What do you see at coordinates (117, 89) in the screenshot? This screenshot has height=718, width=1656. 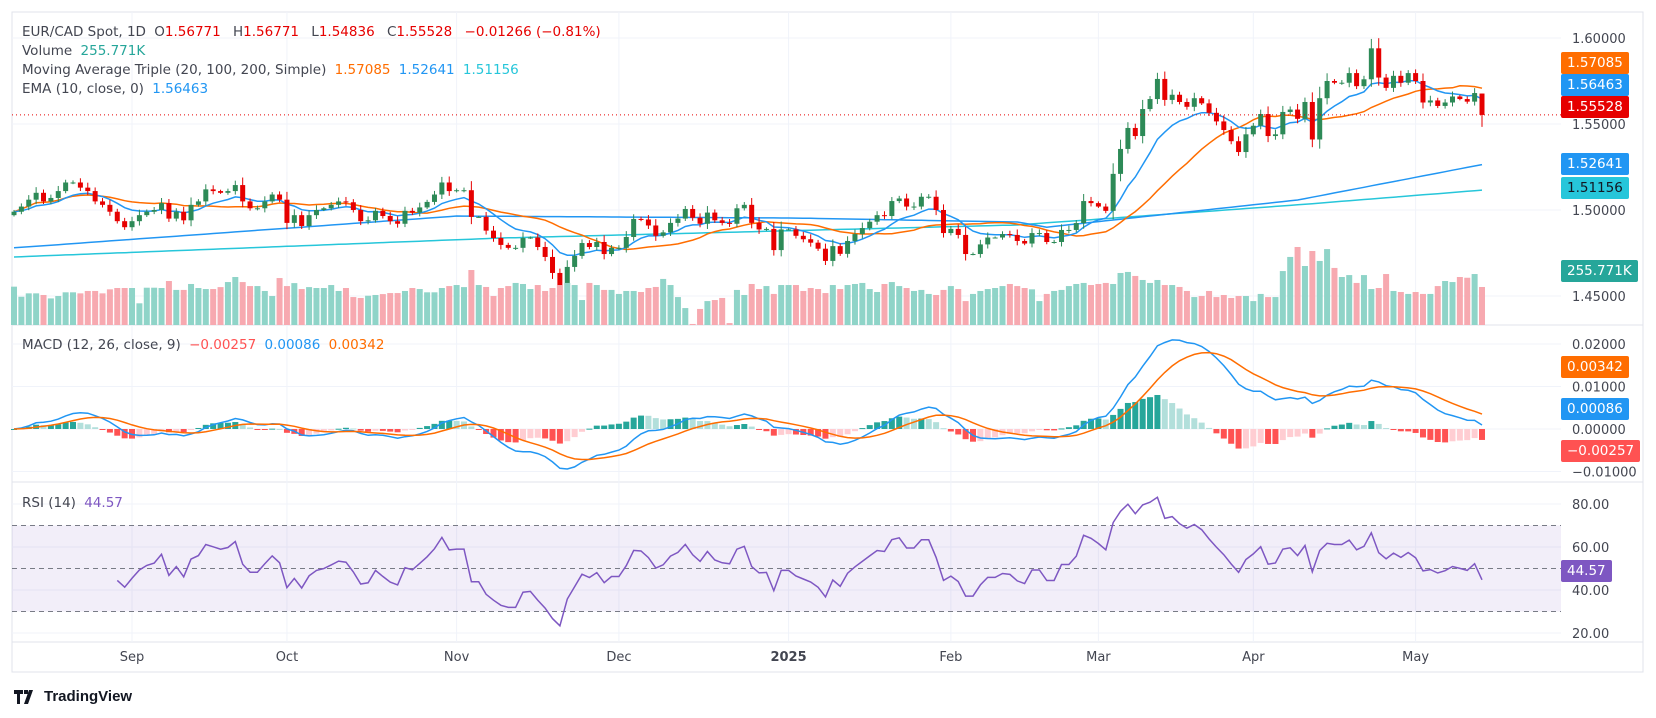 I see `ema-legend: EMA (10, close, 0) 1.56463` at bounding box center [117, 89].